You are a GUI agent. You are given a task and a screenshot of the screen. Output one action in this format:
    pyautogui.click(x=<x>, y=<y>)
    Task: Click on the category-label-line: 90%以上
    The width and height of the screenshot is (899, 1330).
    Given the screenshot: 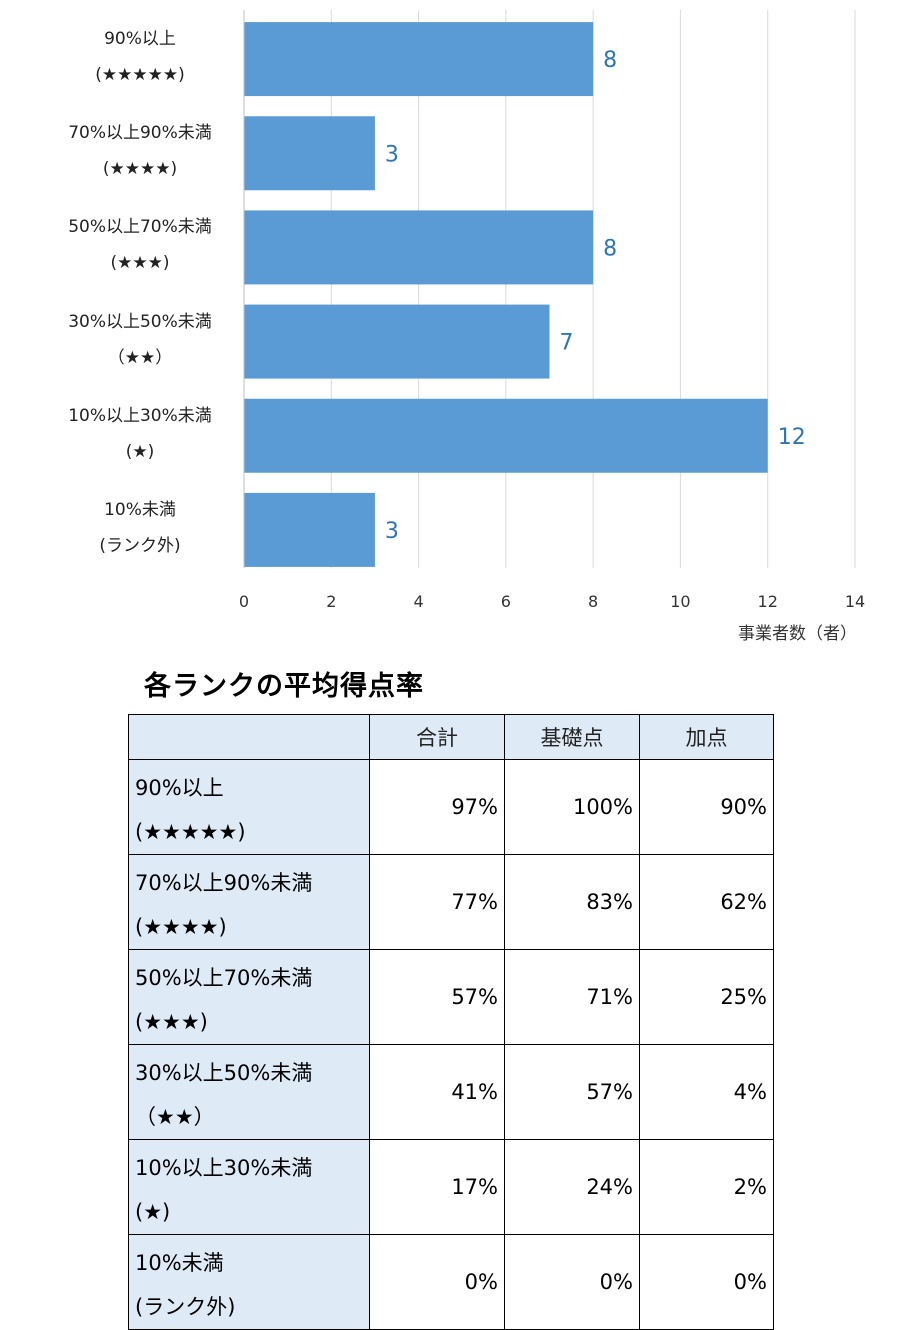 What is the action you would take?
    pyautogui.click(x=140, y=39)
    